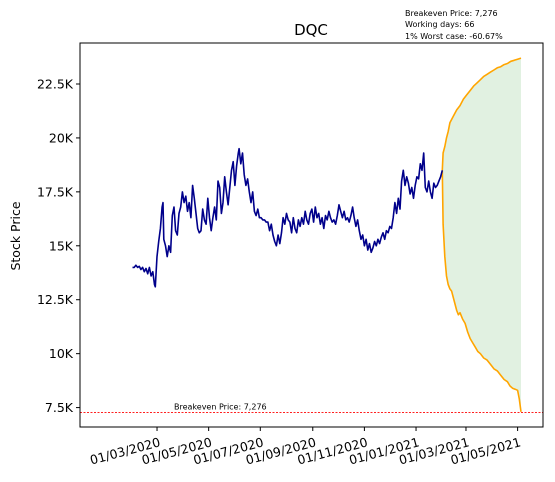 The image size is (555, 482). Describe the element at coordinates (61, 353) in the screenshot. I see `y-tick-label: 10K` at that location.